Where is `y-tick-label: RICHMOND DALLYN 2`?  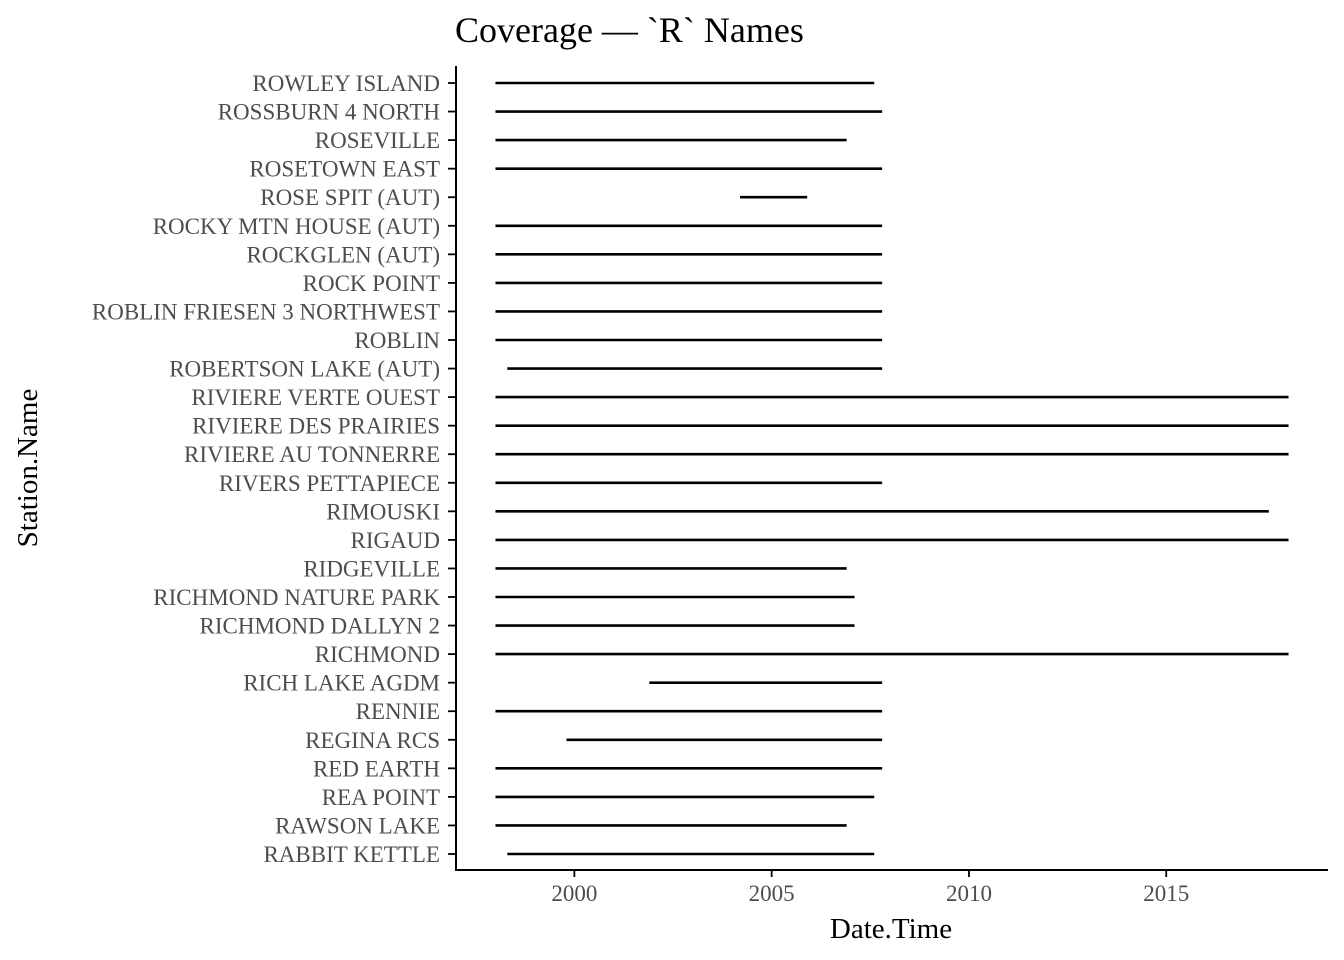 y-tick-label: RICHMOND DALLYN 2 is located at coordinates (320, 626).